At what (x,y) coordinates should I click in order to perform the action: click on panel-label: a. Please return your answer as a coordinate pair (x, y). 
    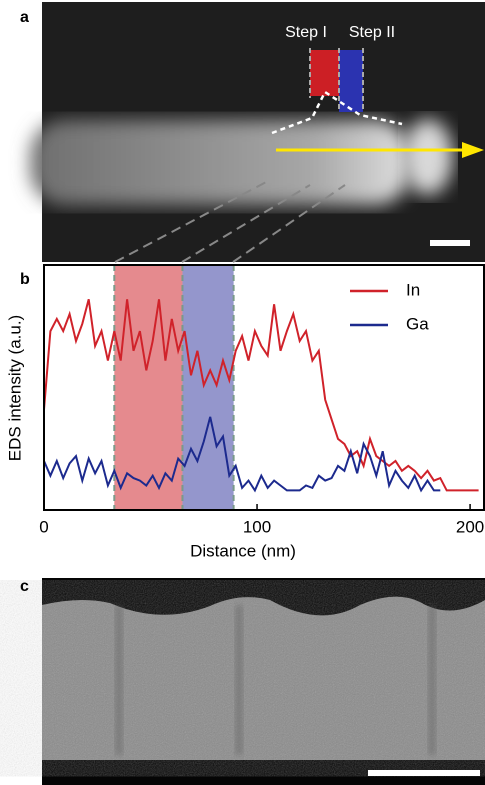
    Looking at the image, I should click on (24, 17).